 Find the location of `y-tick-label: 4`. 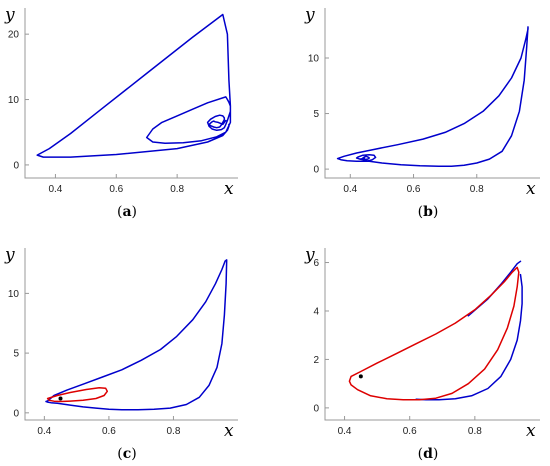

y-tick-label: 4 is located at coordinates (316, 311).